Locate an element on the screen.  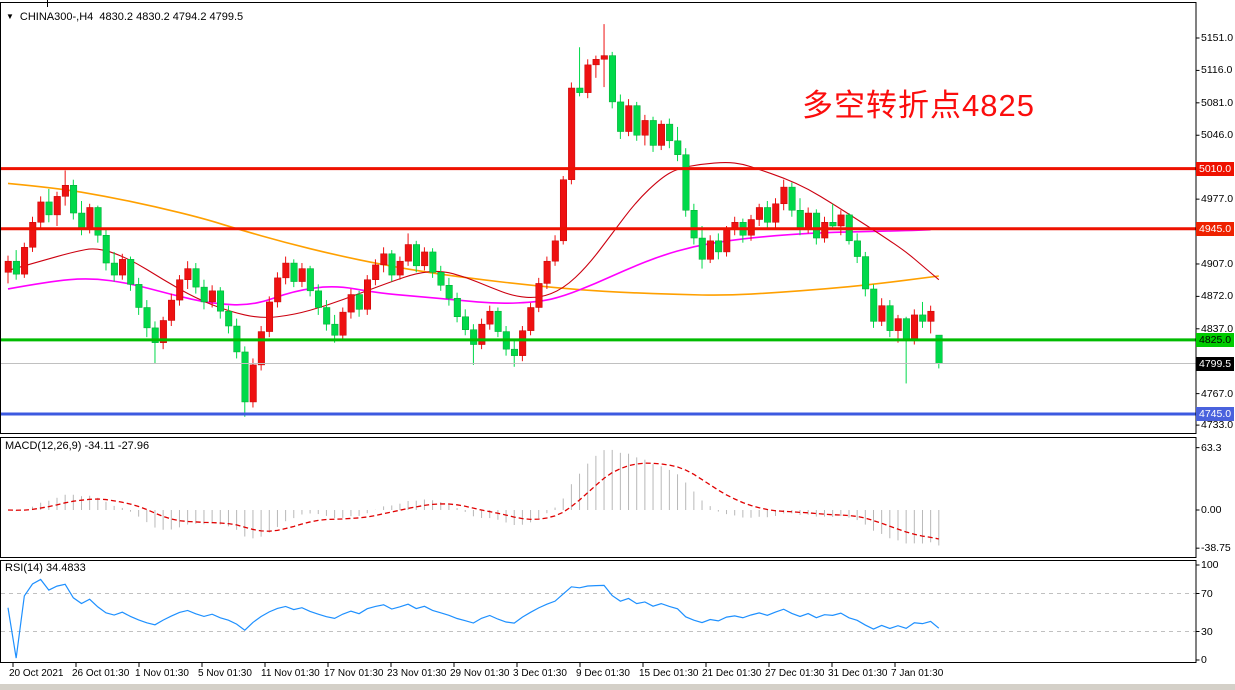
collapse-icon: ▼ is located at coordinates (10, 16).